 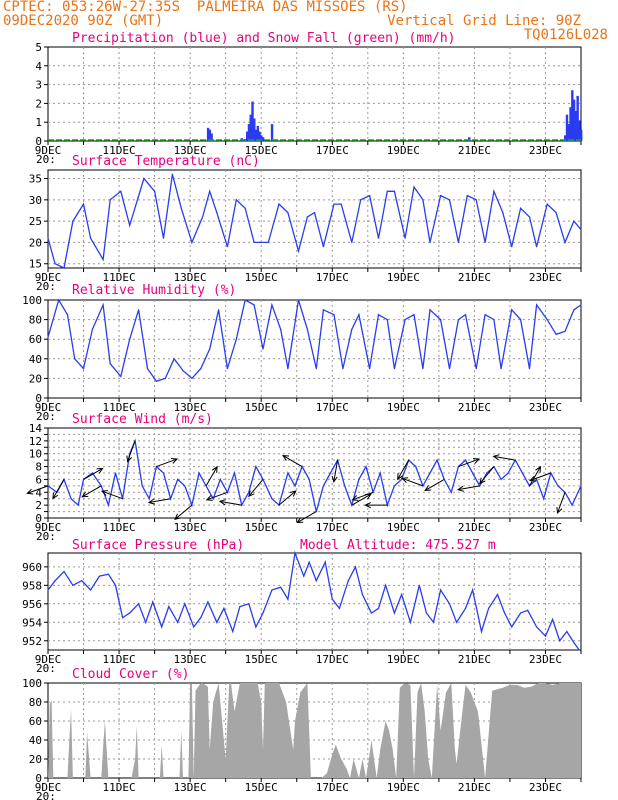 What do you see at coordinates (314, 219) in the screenshot?
I see `temp-frame` at bounding box center [314, 219].